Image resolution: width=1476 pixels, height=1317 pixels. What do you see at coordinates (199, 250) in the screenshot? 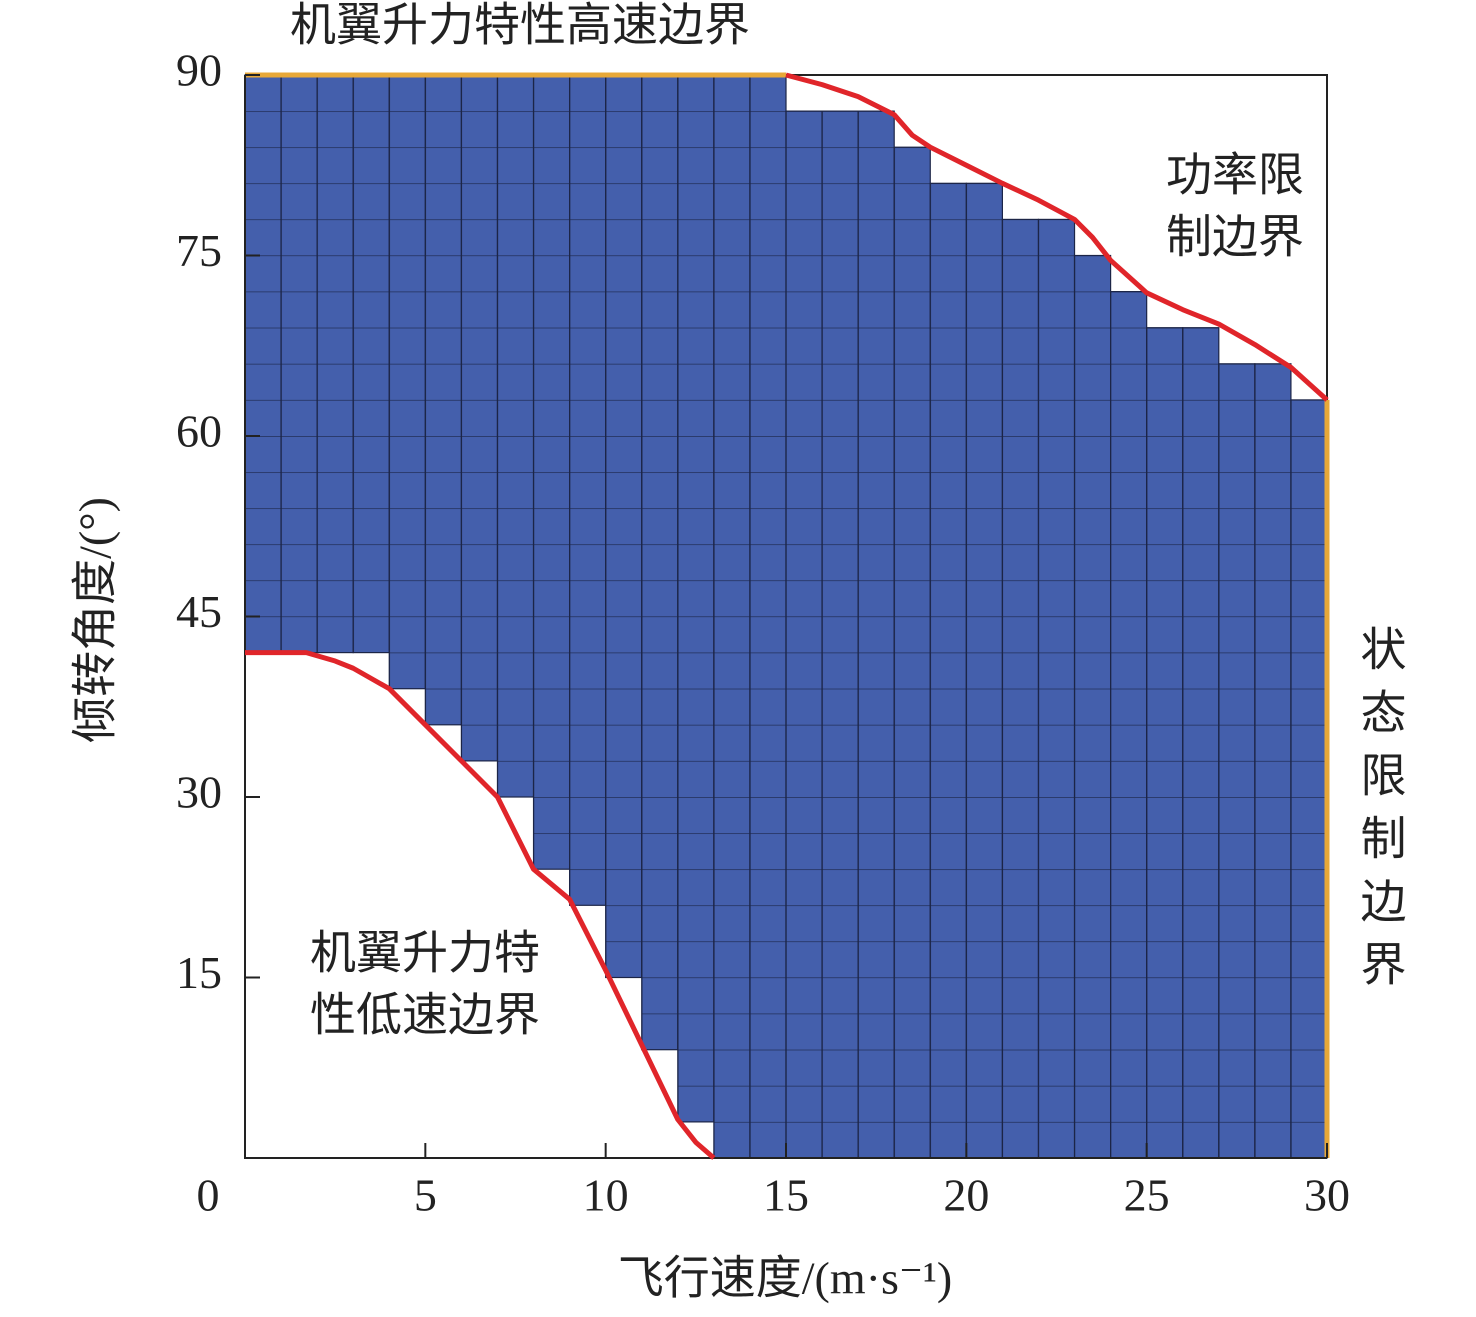
I see `y-tick-label: 75` at bounding box center [199, 250].